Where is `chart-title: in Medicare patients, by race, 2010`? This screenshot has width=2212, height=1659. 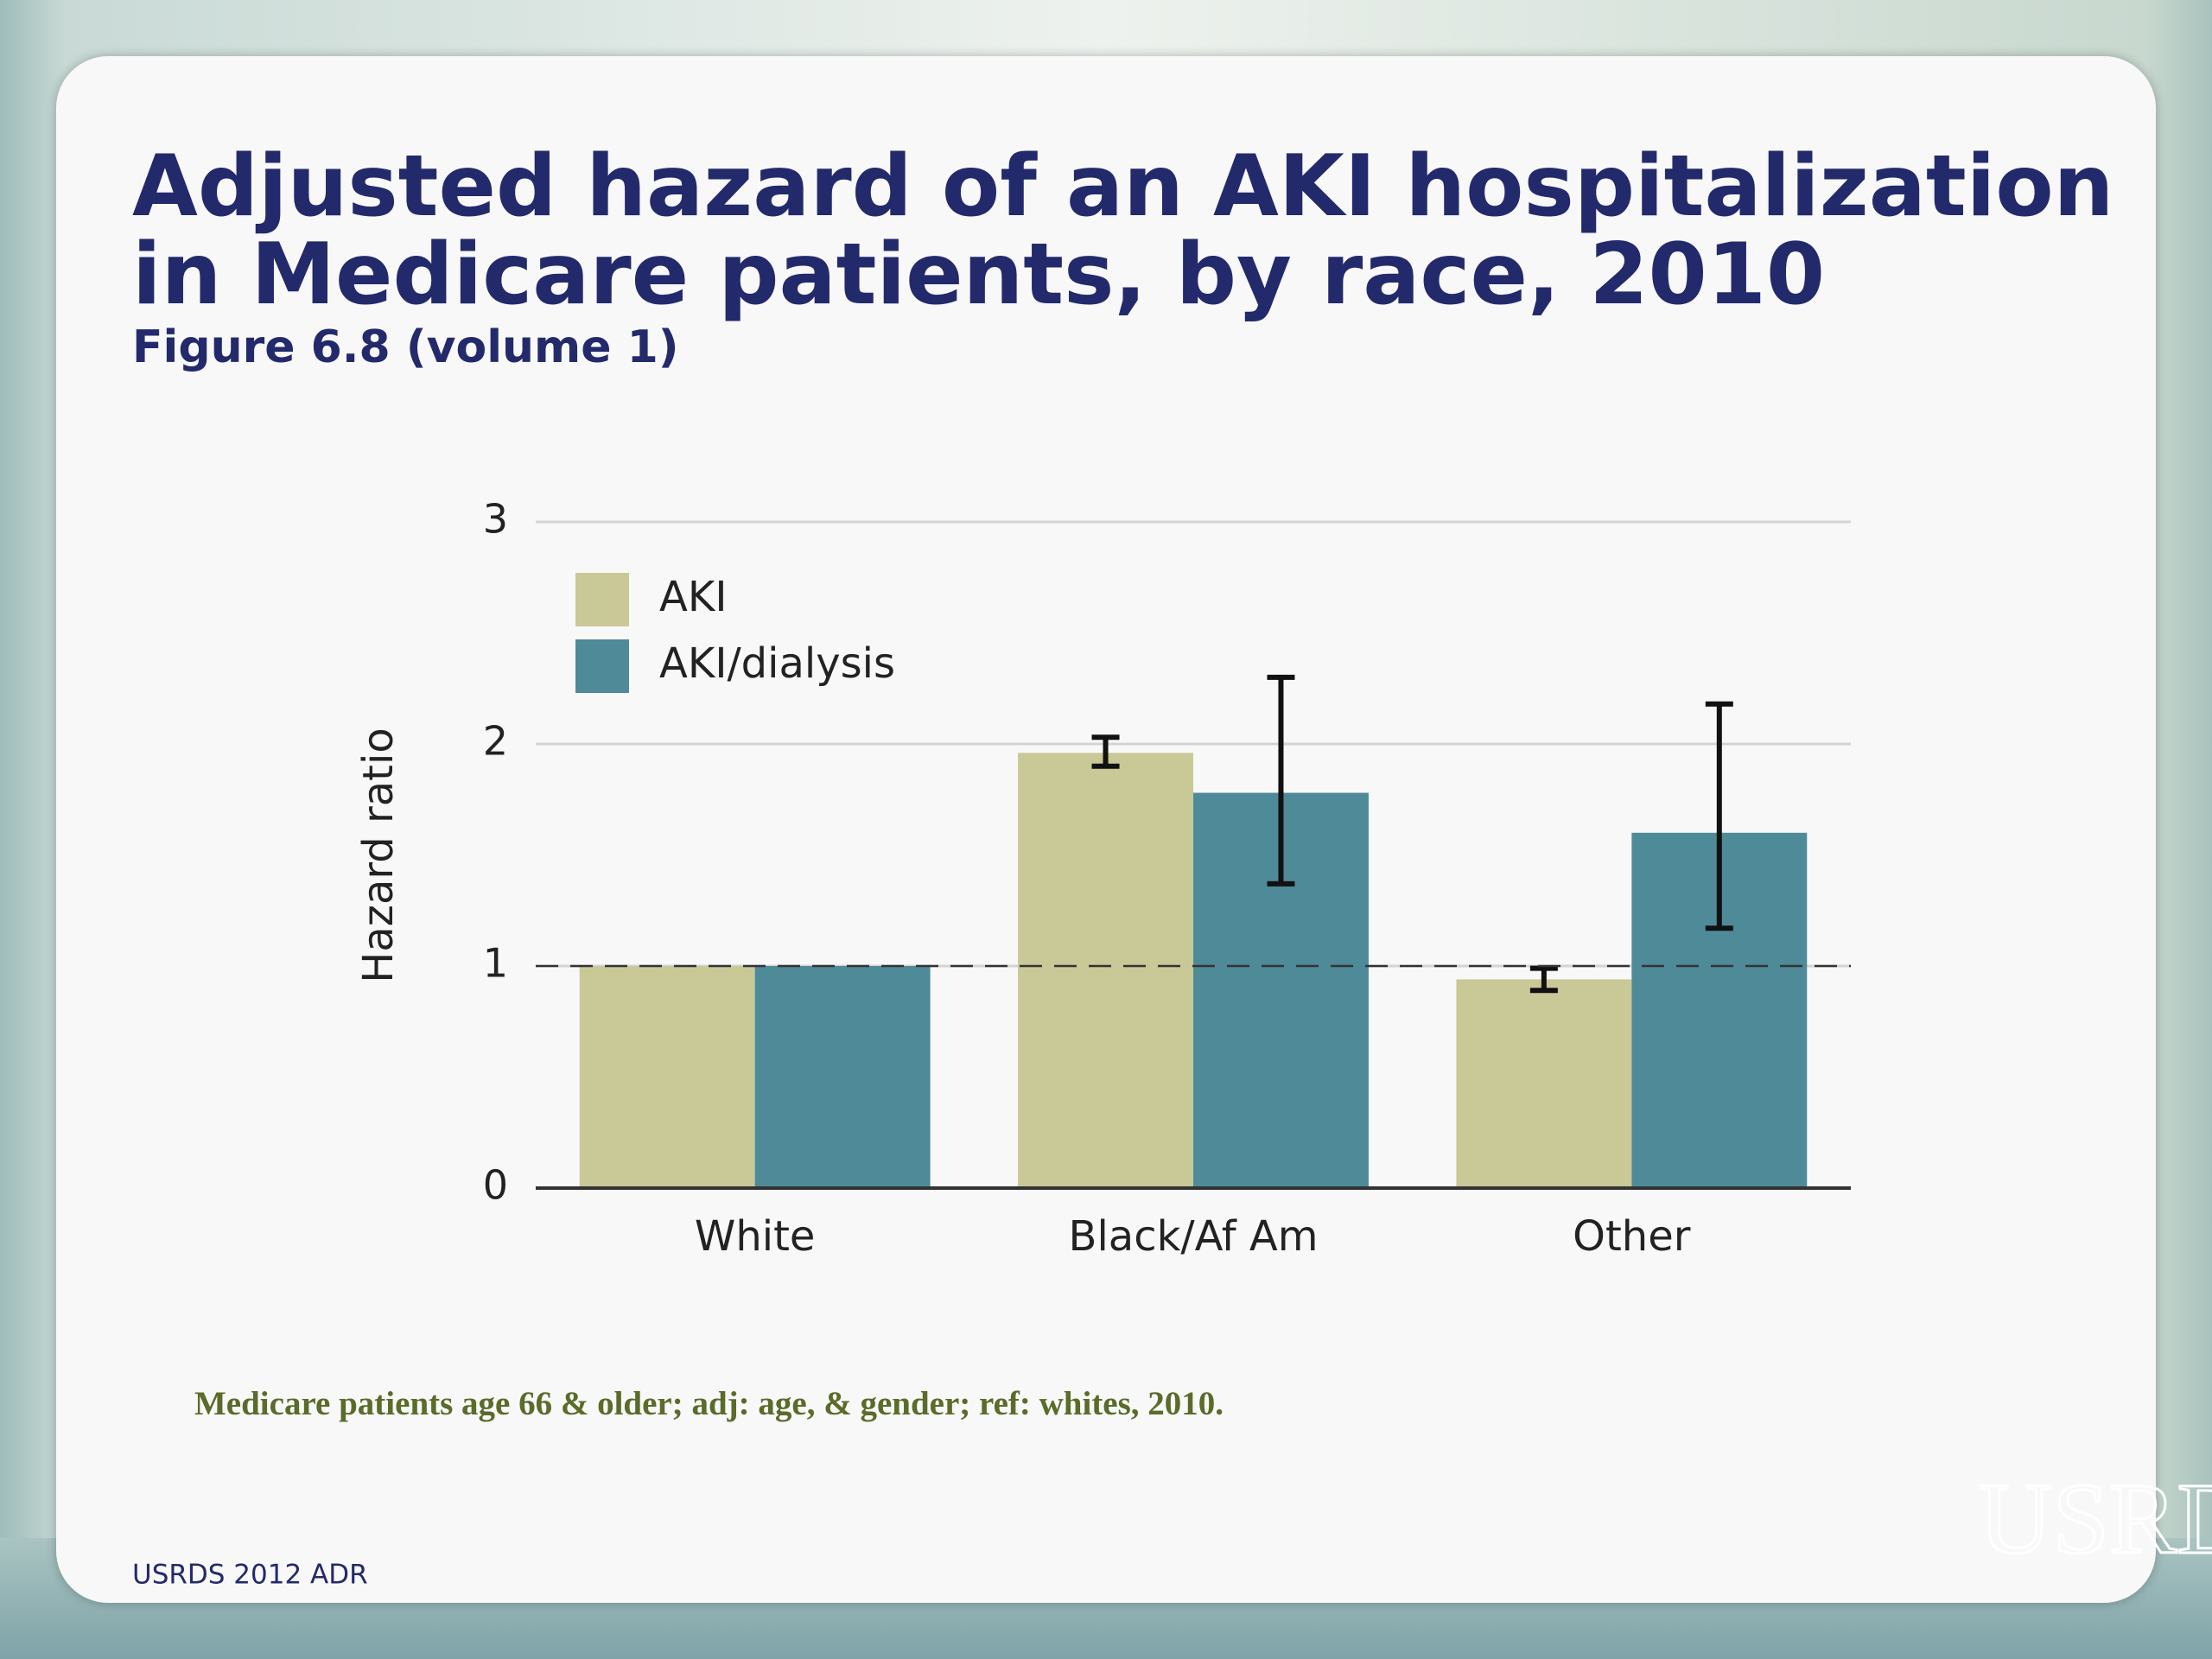
chart-title: in Medicare patients, by race, 2010 is located at coordinates (978, 275).